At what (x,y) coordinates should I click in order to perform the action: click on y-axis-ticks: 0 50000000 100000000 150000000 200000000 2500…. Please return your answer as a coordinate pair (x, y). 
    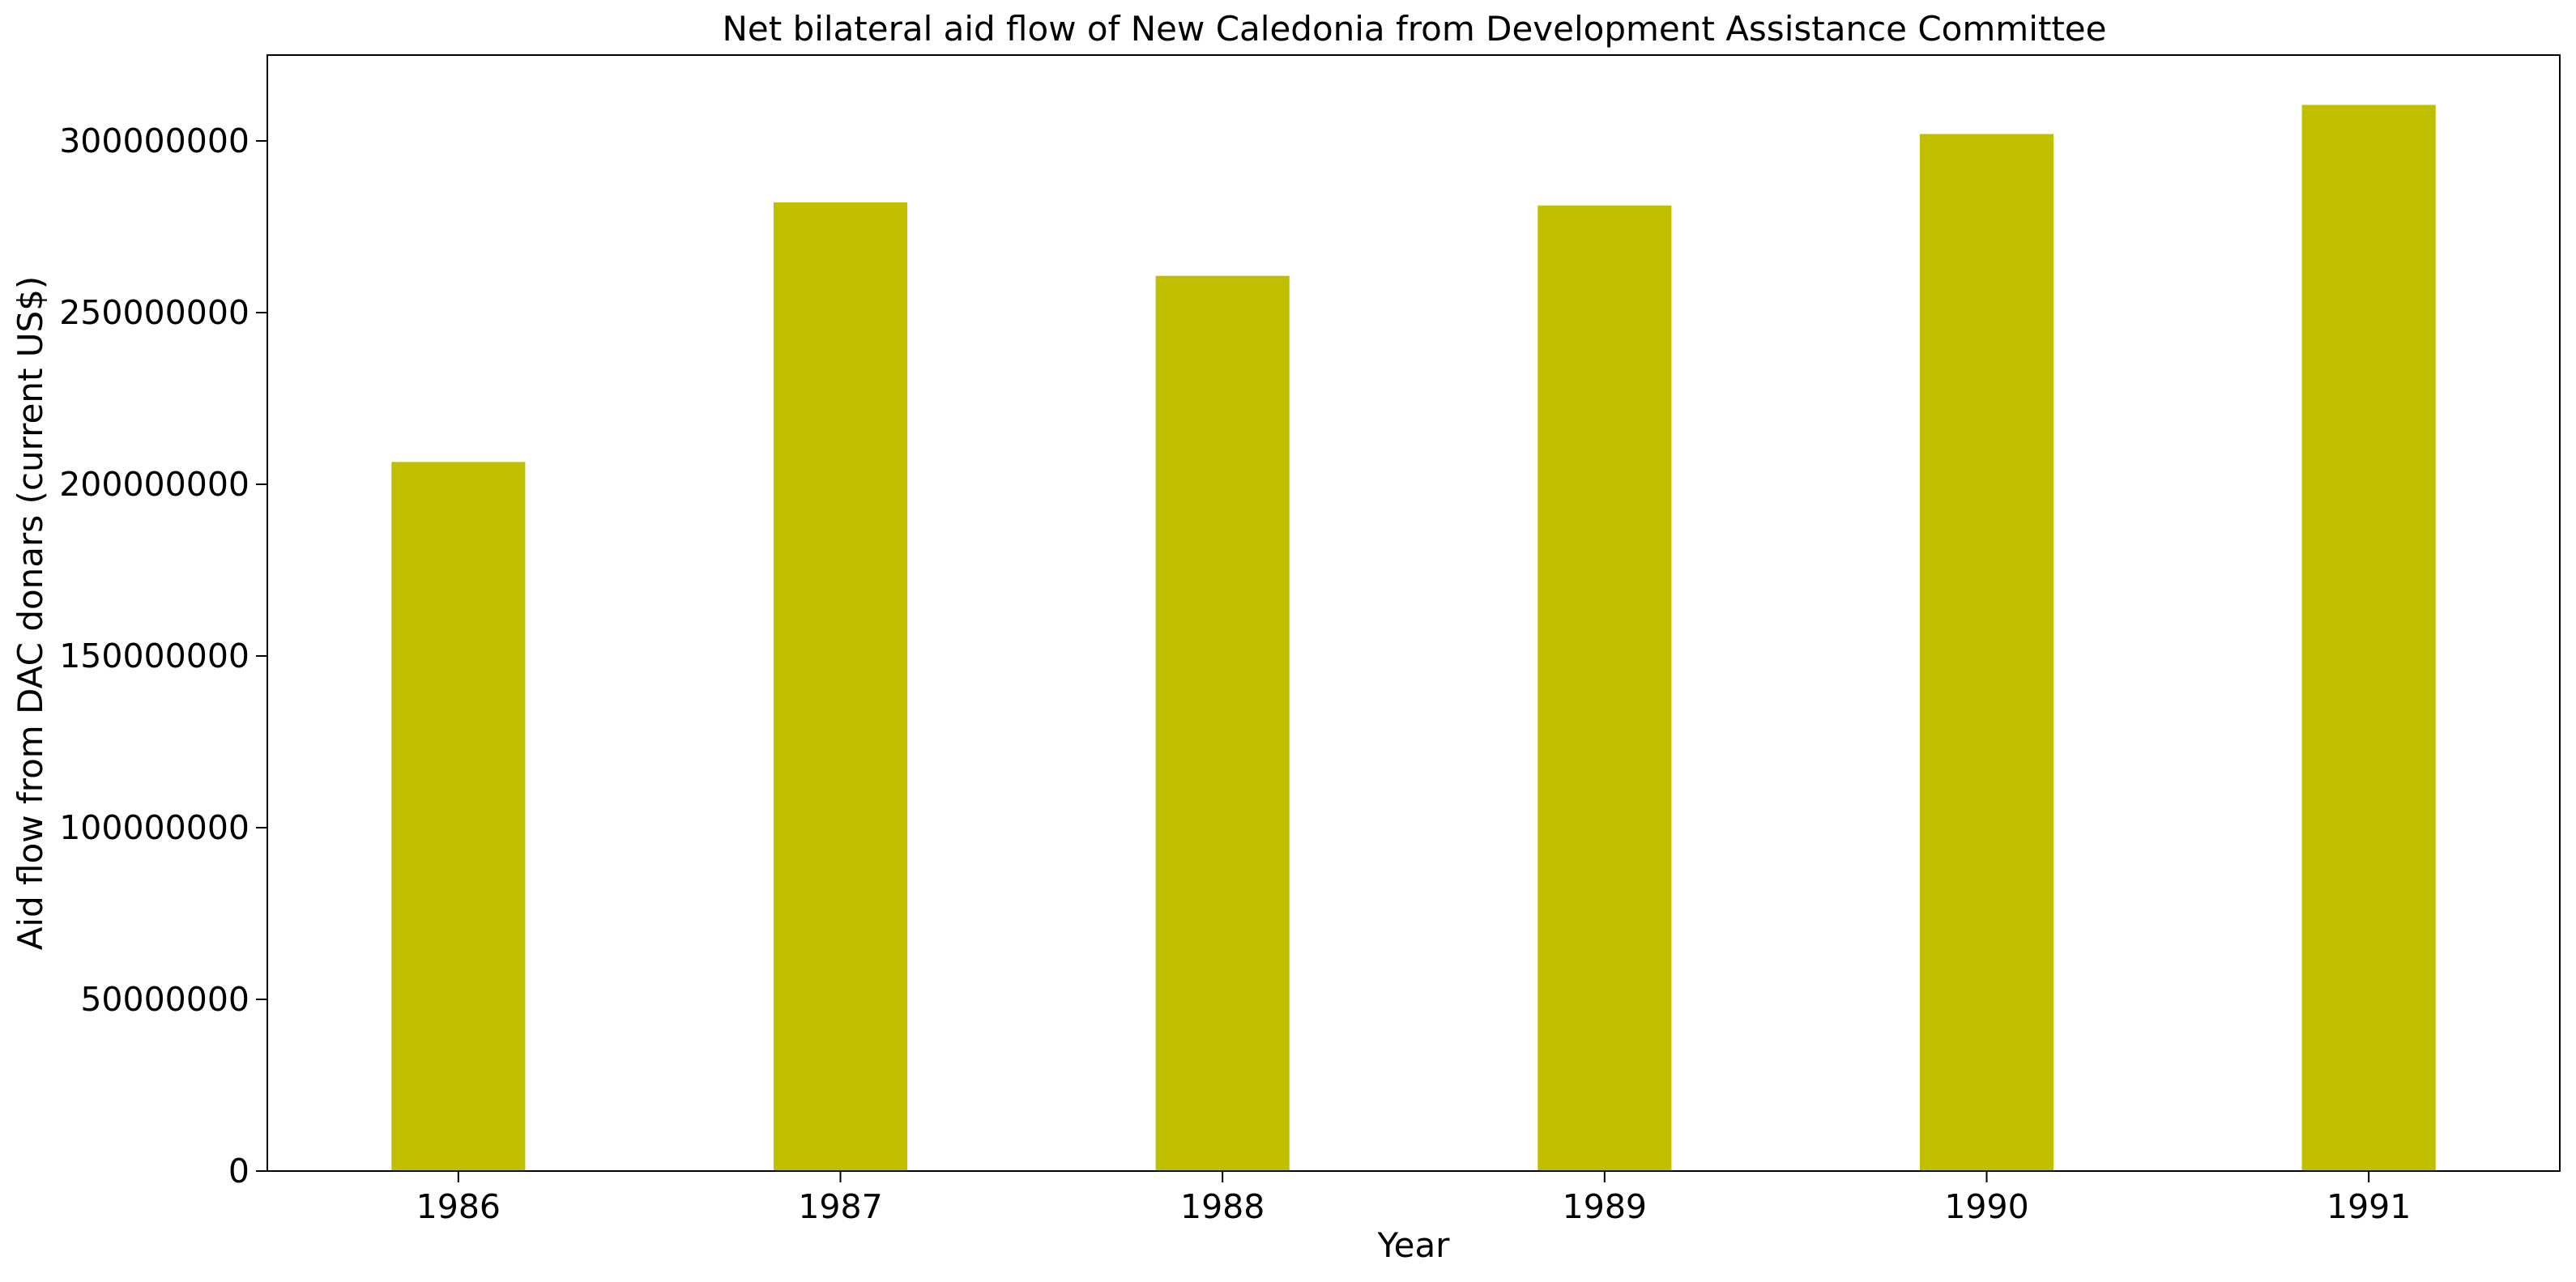
    Looking at the image, I should click on (163, 655).